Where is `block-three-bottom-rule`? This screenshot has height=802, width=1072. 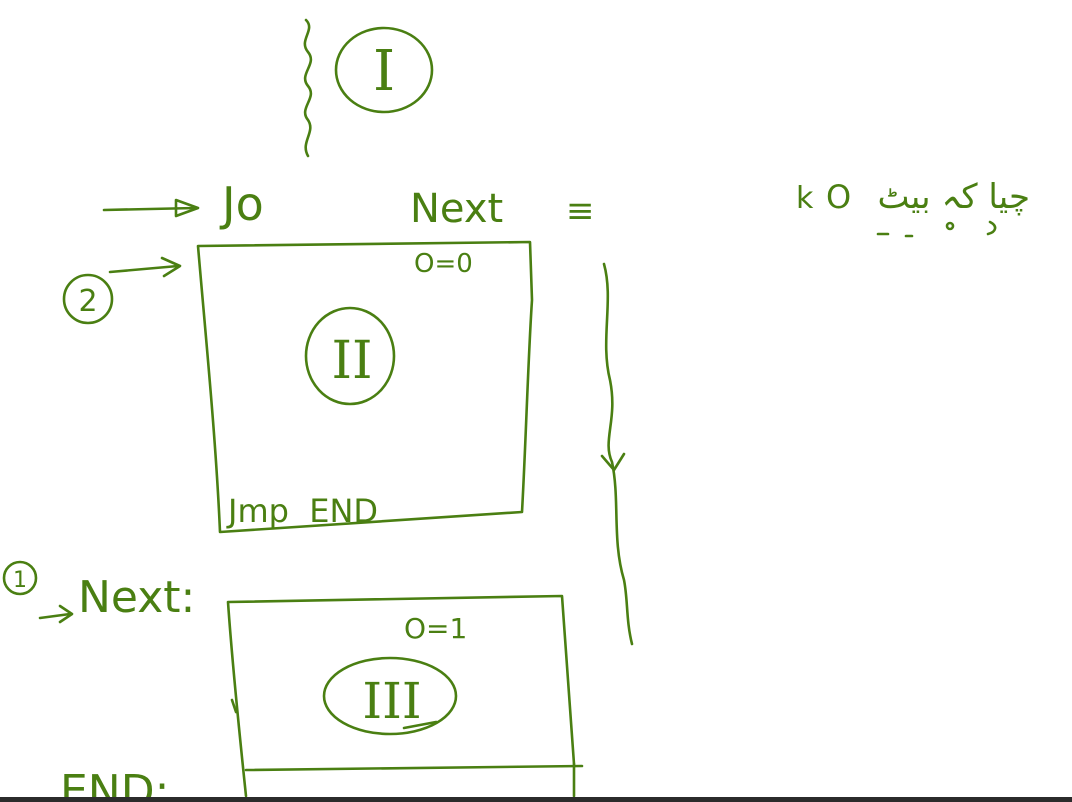
block-three-bottom-rule is located at coordinates (414, 768).